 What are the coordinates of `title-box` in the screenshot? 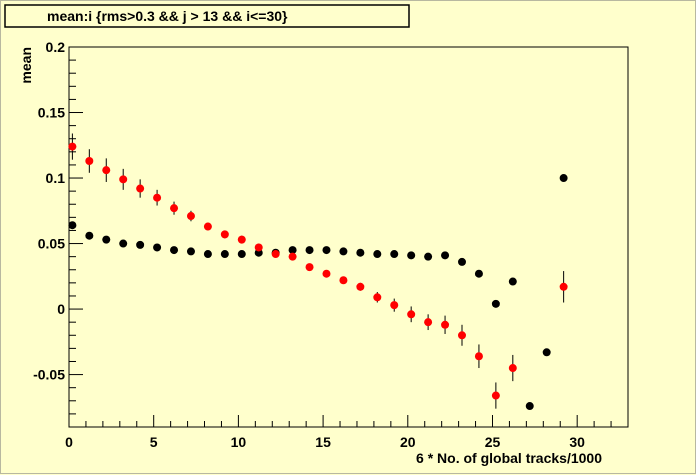 It's located at (207, 16).